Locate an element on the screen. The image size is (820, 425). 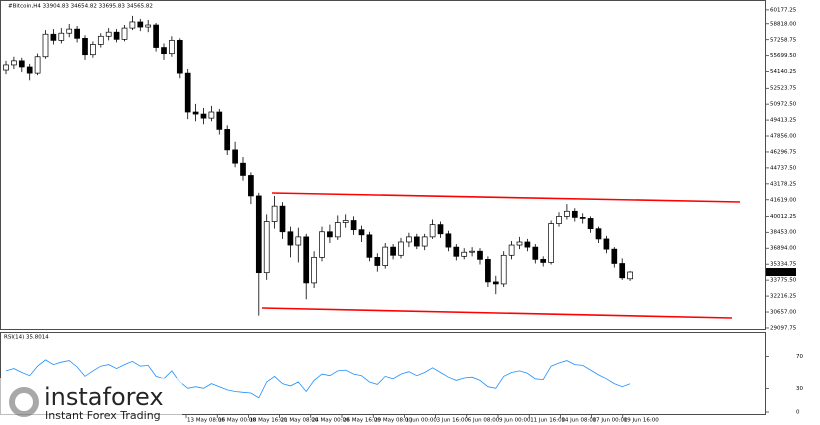
watermark-brand: instaforex is located at coordinates (104, 397).